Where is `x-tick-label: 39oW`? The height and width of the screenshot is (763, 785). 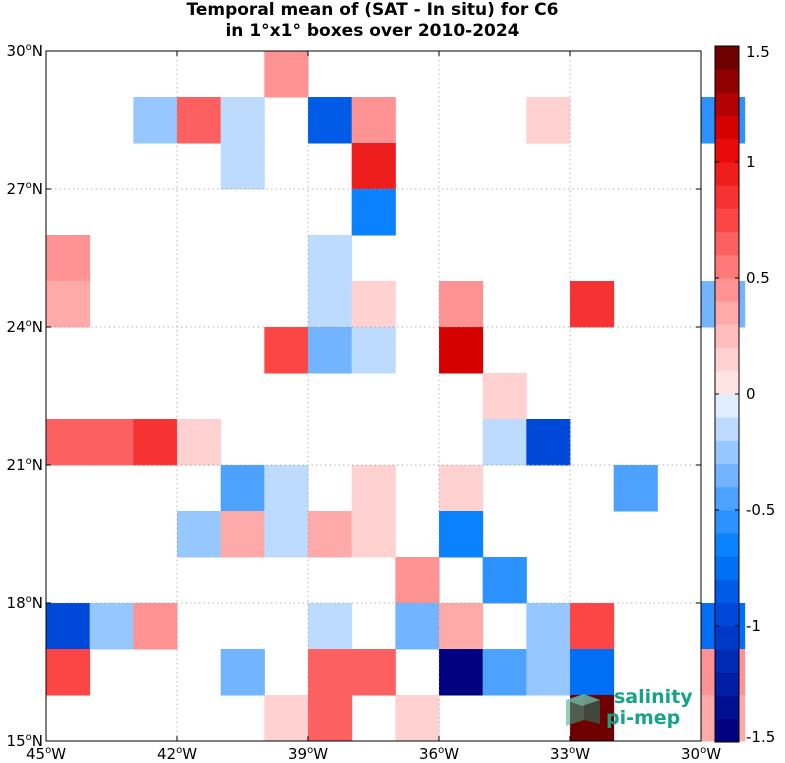 x-tick-label: 39oW is located at coordinates (308, 754).